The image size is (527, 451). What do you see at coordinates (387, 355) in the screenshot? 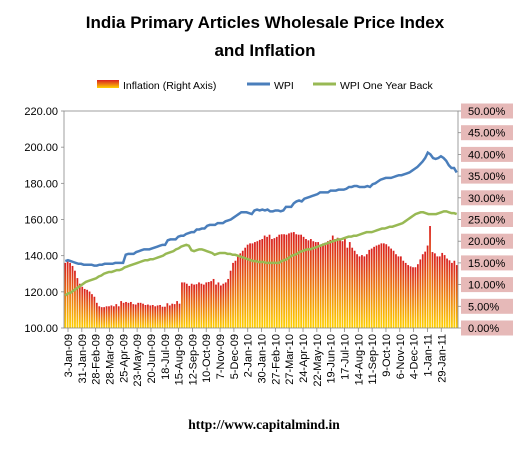
I see `x-tick-label: 9-Oct-10` at bounding box center [387, 355].